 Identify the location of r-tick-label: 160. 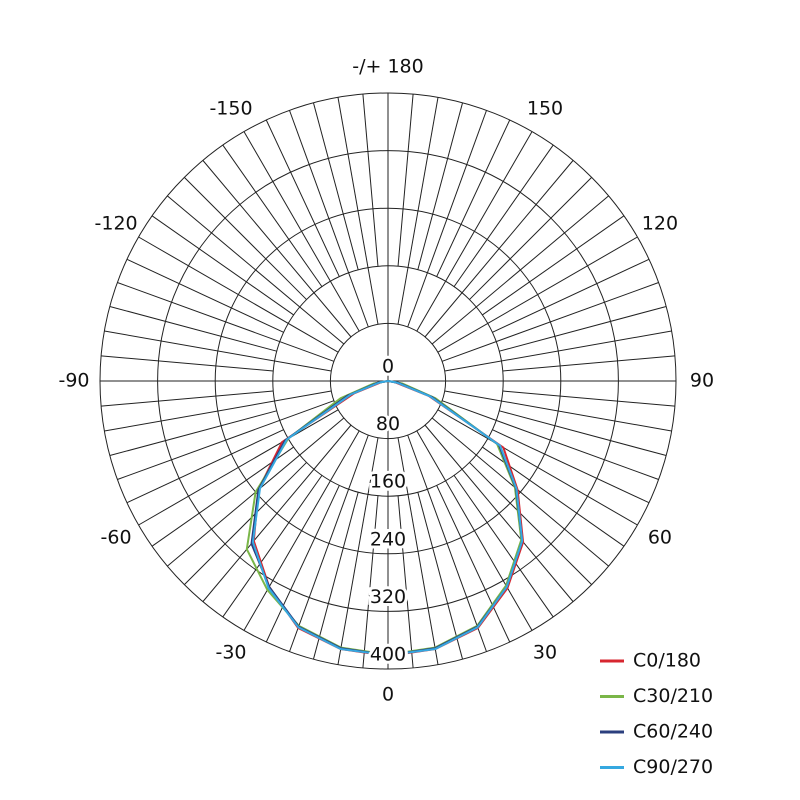
(388, 482).